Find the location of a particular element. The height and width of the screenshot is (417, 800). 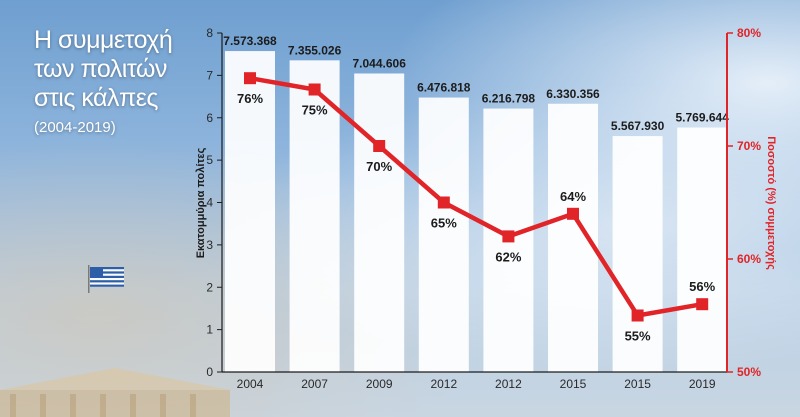

y-tick-label-right-3: 80% is located at coordinates (749, 33).